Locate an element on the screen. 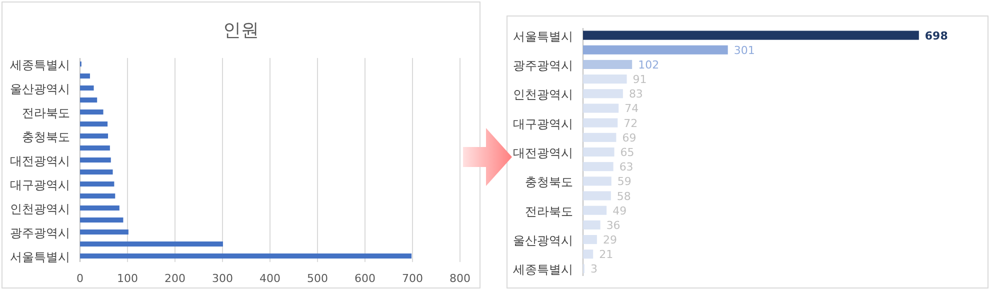 The width and height of the screenshot is (990, 293). data-label: 102 is located at coordinates (649, 65).